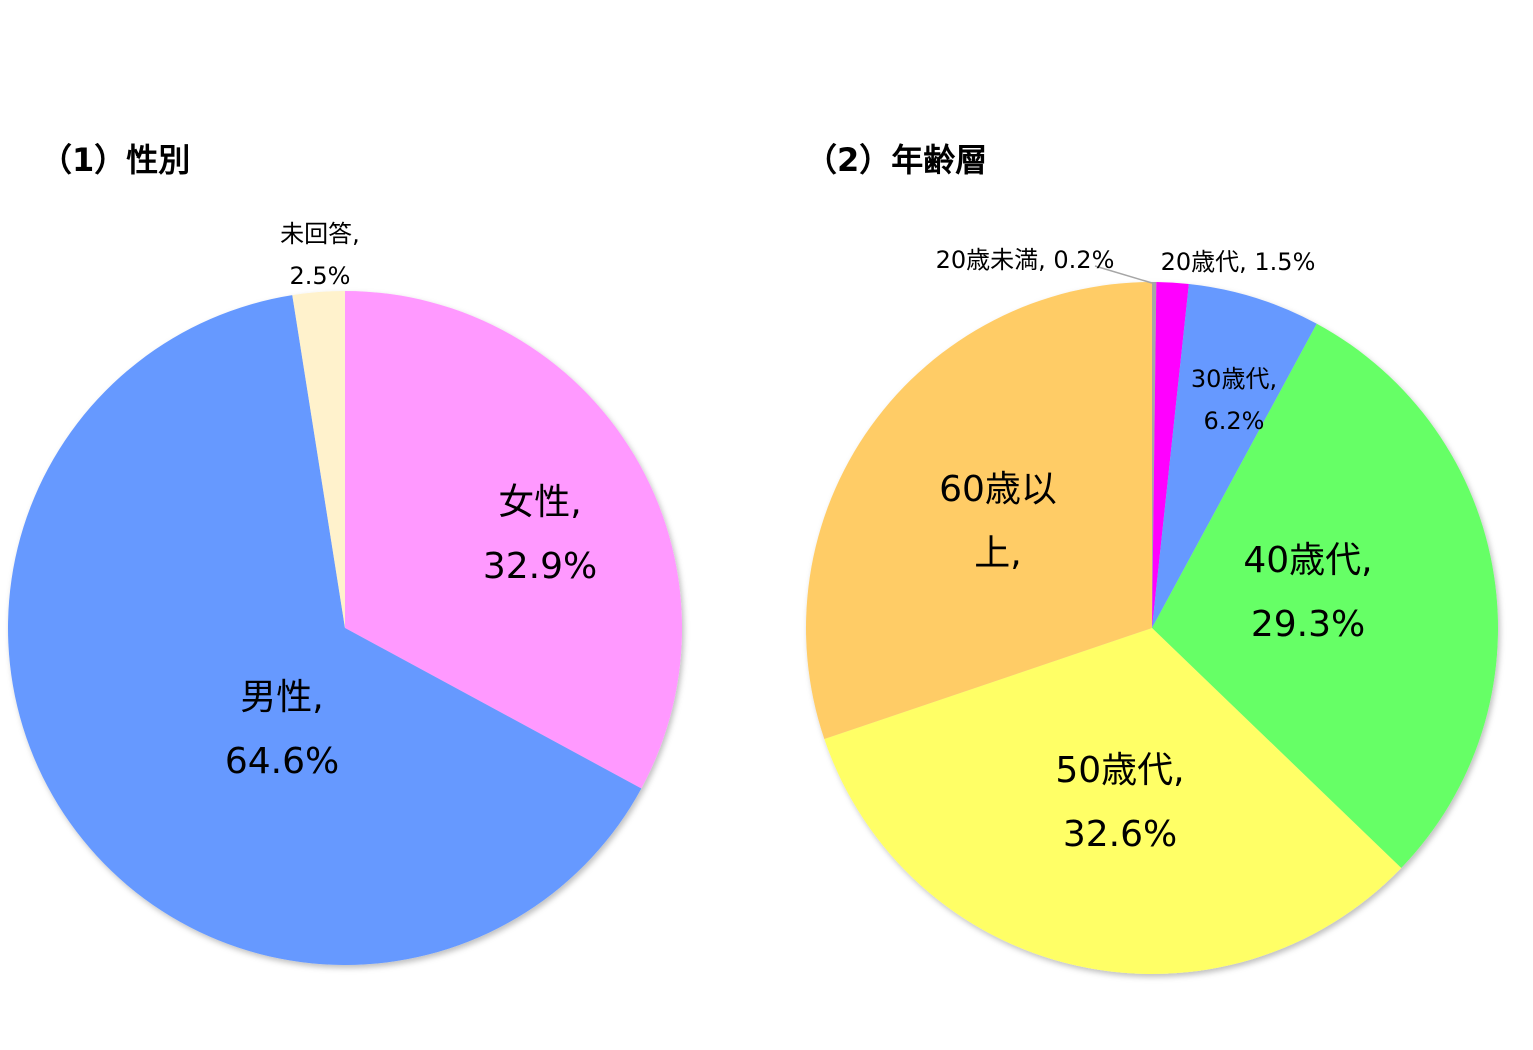 The width and height of the screenshot is (1533, 1050). Describe the element at coordinates (1234, 400) in the screenshot. I see `data-label: 30歳代, 6.2%` at that location.